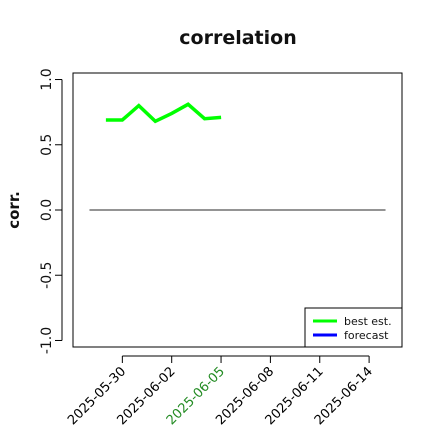 The width and height of the screenshot is (440, 440). I want to click on y-tick-label: 0.5, so click(47, 145).